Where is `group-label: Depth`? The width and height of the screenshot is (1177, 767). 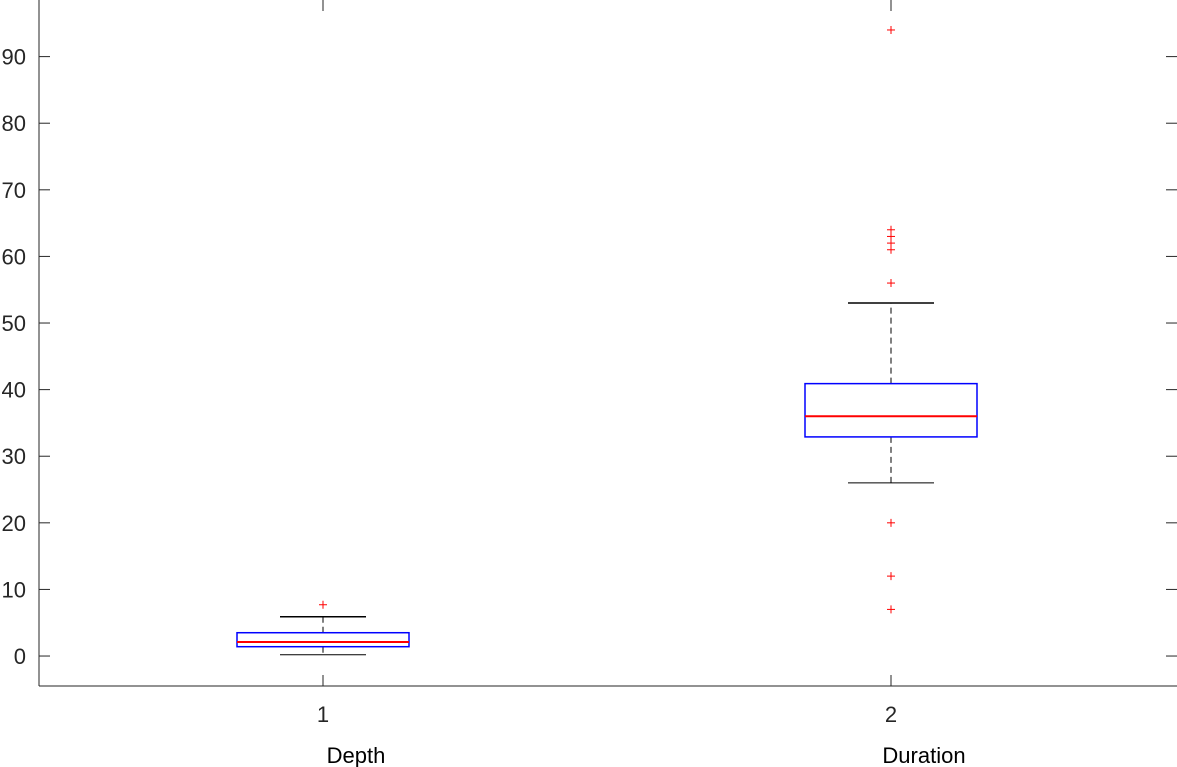 group-label: Depth is located at coordinates (356, 755).